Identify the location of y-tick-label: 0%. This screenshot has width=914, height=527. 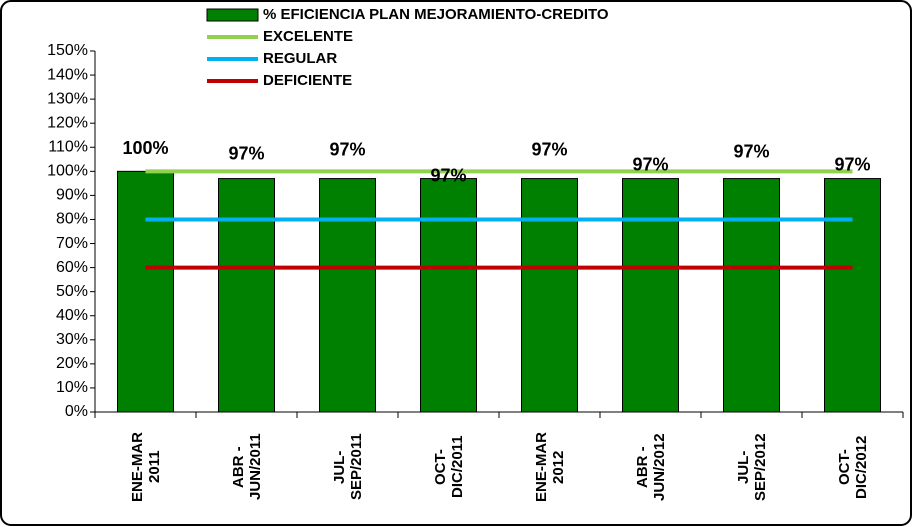
(76, 411).